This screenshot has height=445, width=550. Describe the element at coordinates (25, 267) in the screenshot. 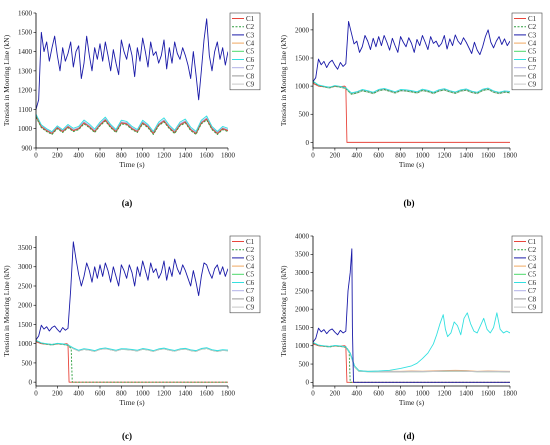

I see `y-tick-label: 3000` at that location.